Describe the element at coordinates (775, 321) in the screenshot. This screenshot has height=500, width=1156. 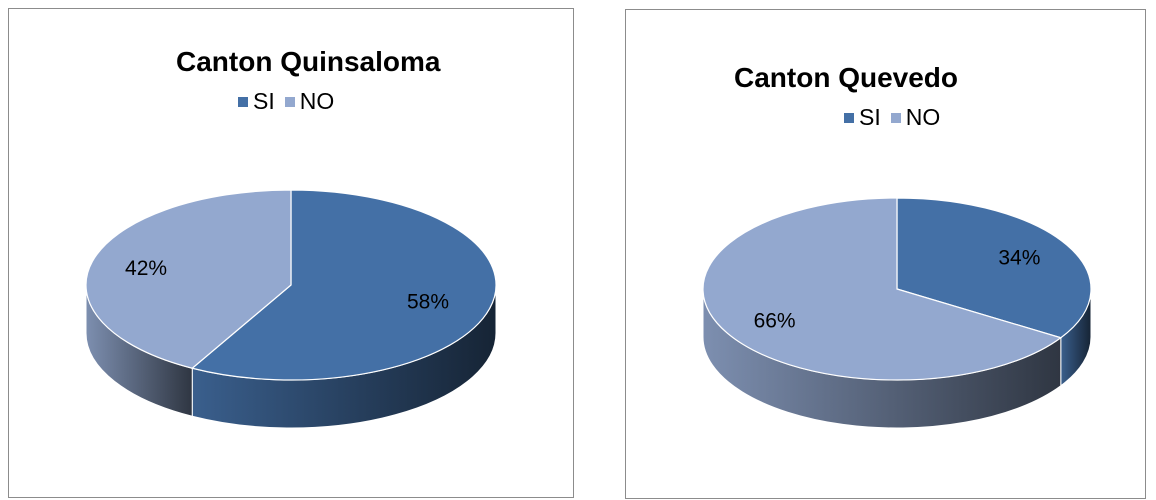
I see `data-label-no: 66%` at that location.